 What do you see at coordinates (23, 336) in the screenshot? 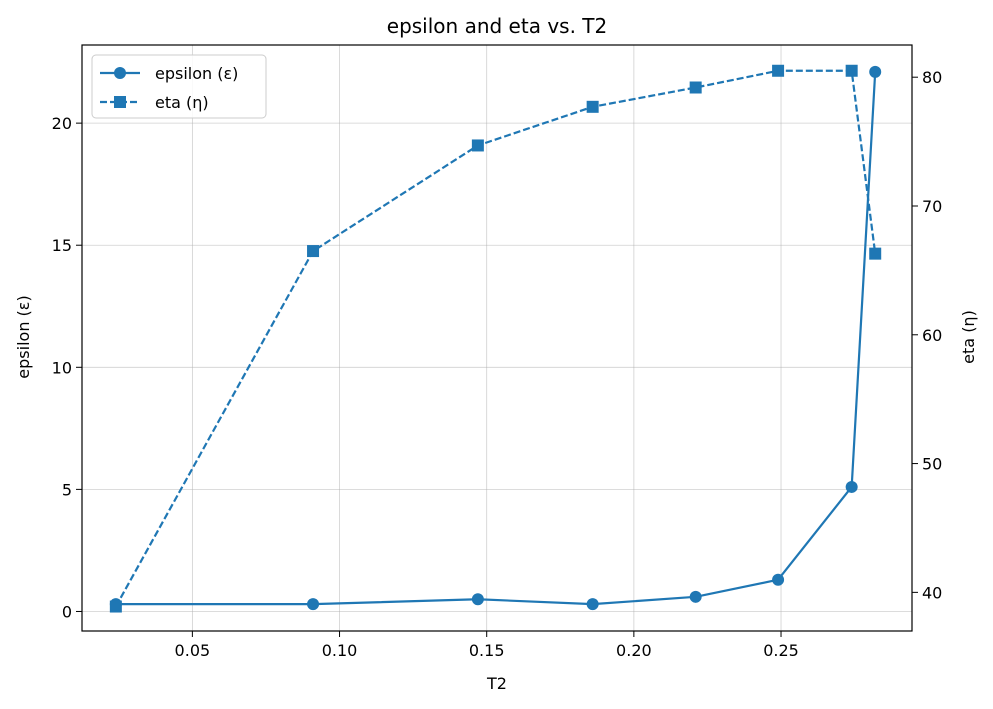
I see `y-axis-label-left: epsilon (ε)` at bounding box center [23, 336].